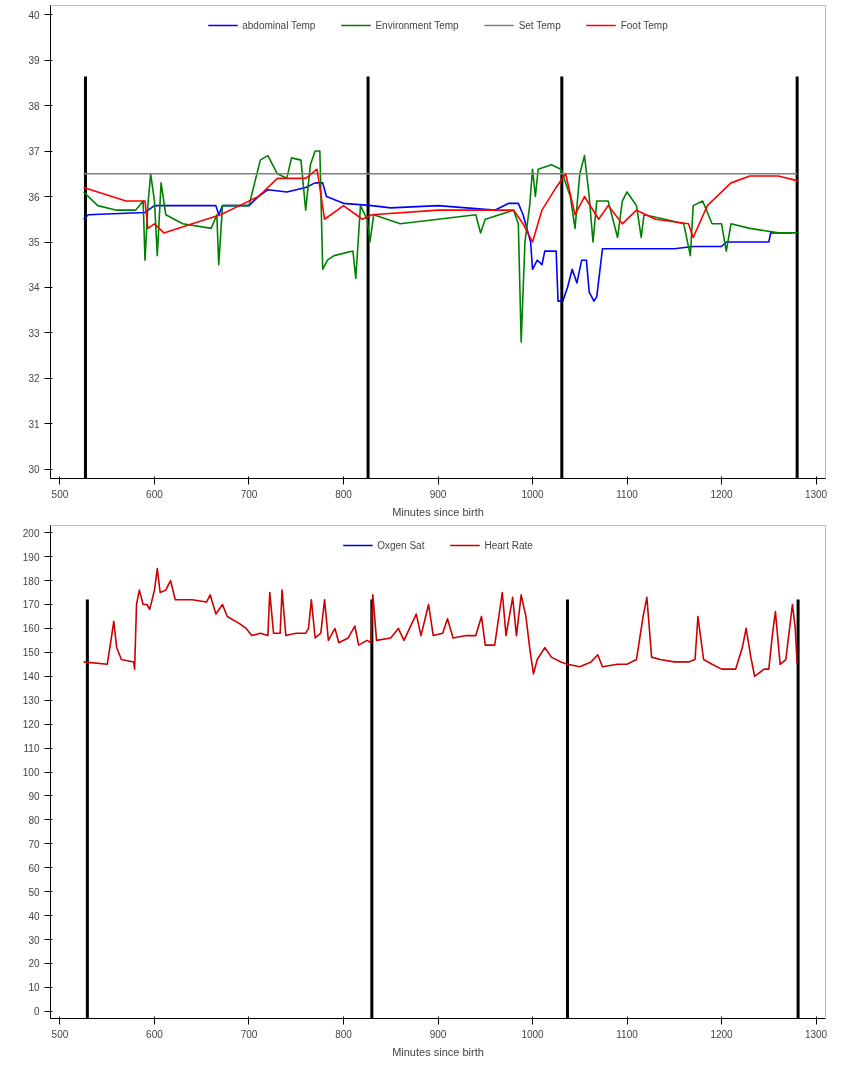  I want to click on y-tick-label: 10, so click(34, 988).